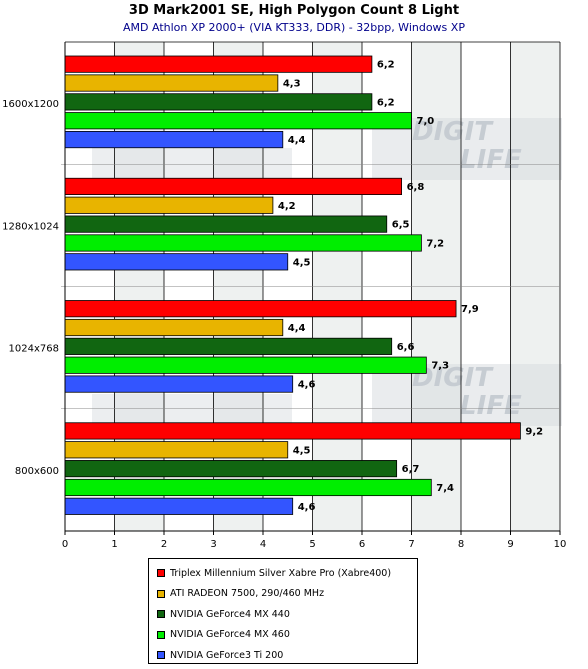  What do you see at coordinates (560, 544) in the screenshot?
I see `x-tick-label: 10` at bounding box center [560, 544].